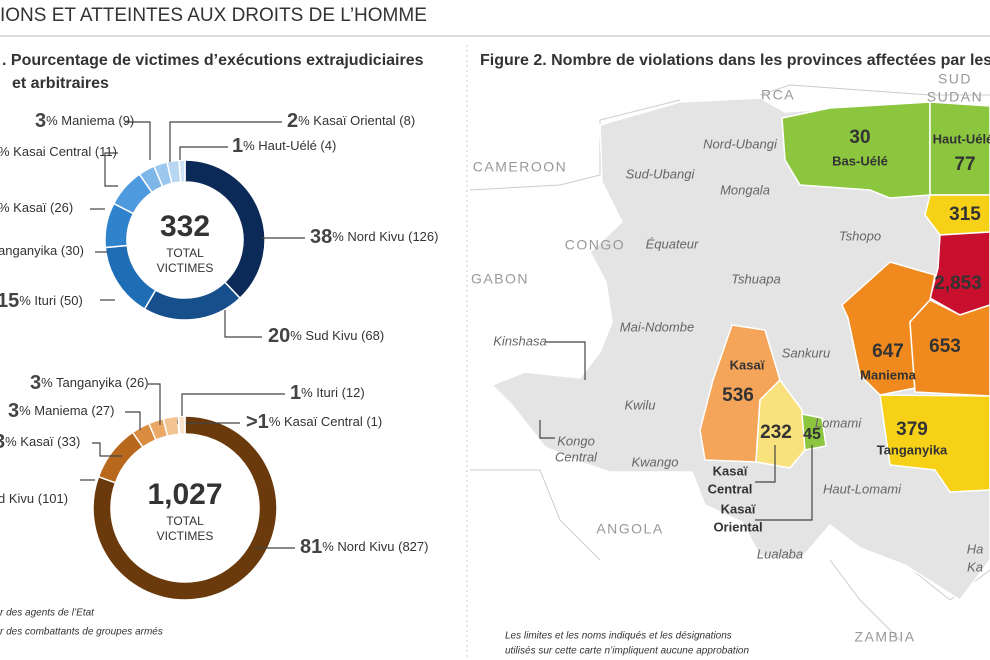 This screenshot has width=990, height=660. I want to click on legend-text: r des agents de l’Etat, so click(47, 613).